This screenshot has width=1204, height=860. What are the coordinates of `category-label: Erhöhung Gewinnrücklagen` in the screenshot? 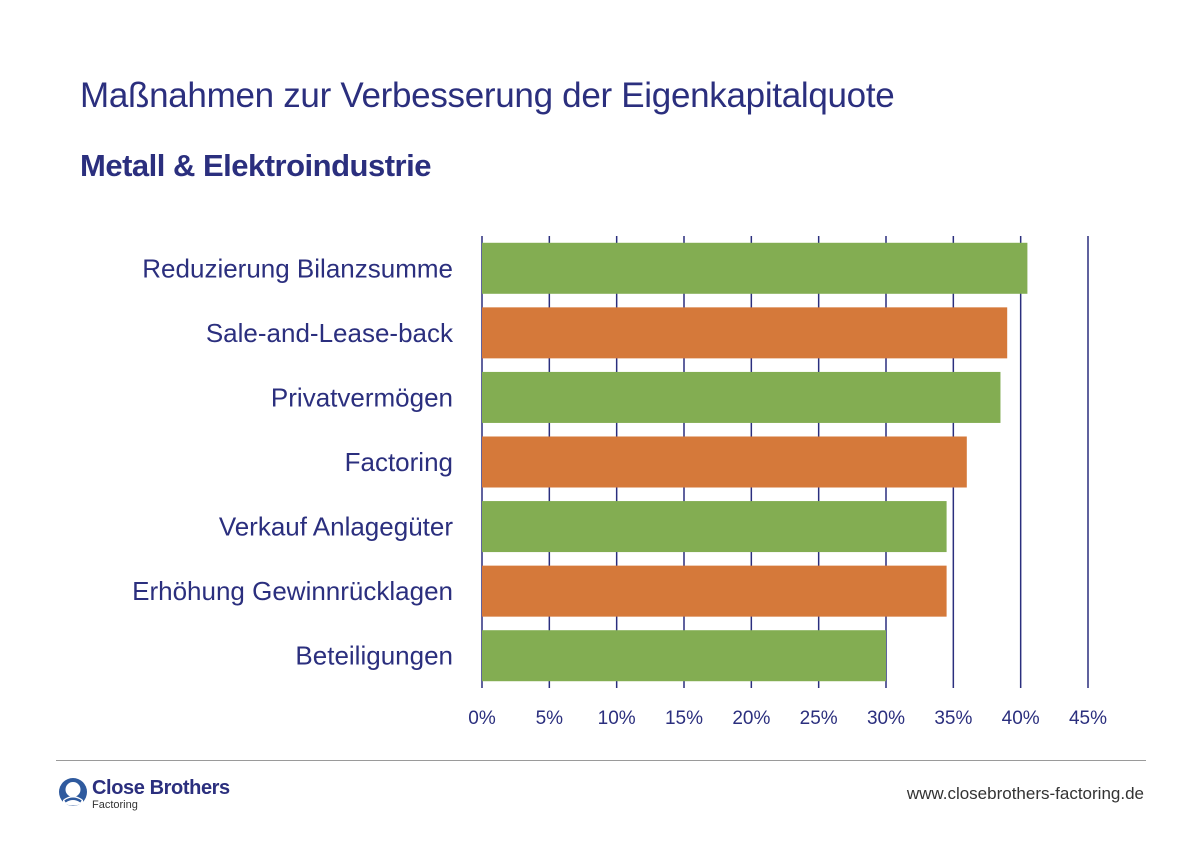 It's located at (292, 591).